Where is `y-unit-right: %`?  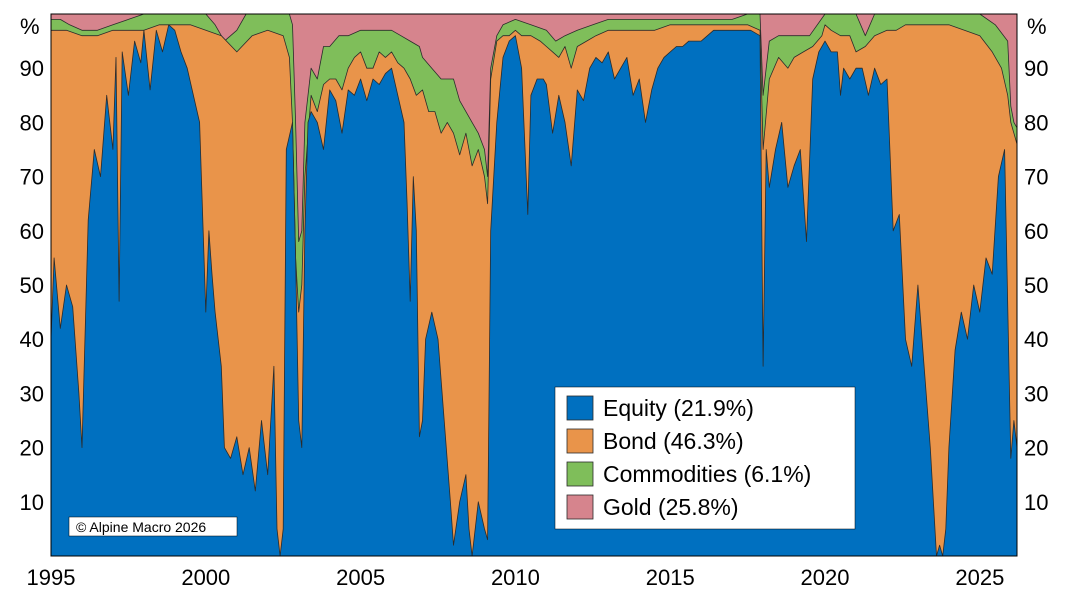
y-unit-right: % is located at coordinates (1037, 26).